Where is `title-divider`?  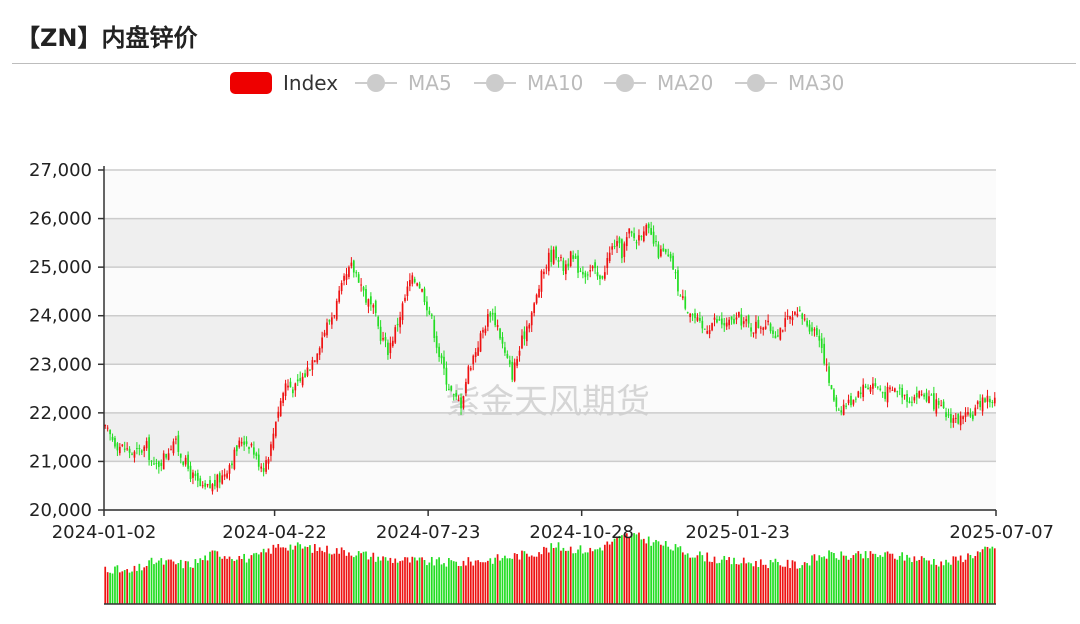 title-divider is located at coordinates (544, 63).